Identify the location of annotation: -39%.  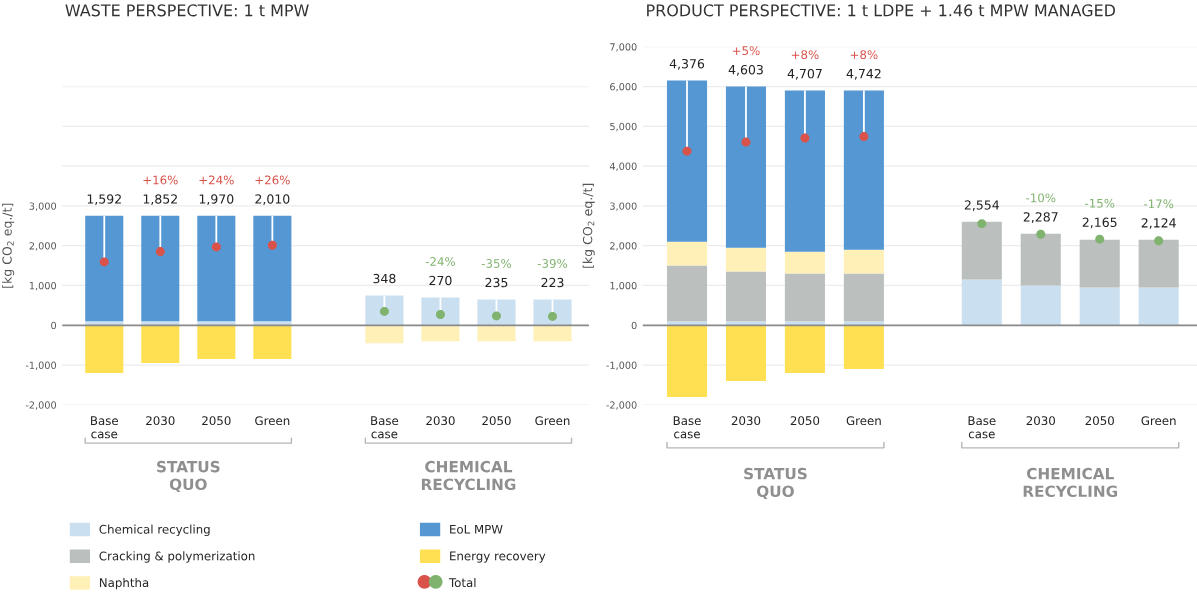
(552, 263).